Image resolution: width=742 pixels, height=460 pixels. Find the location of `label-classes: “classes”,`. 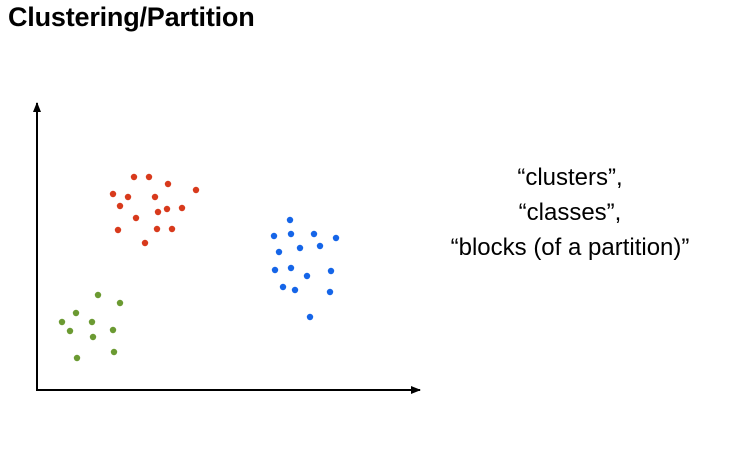

label-classes: “classes”, is located at coordinates (570, 212).